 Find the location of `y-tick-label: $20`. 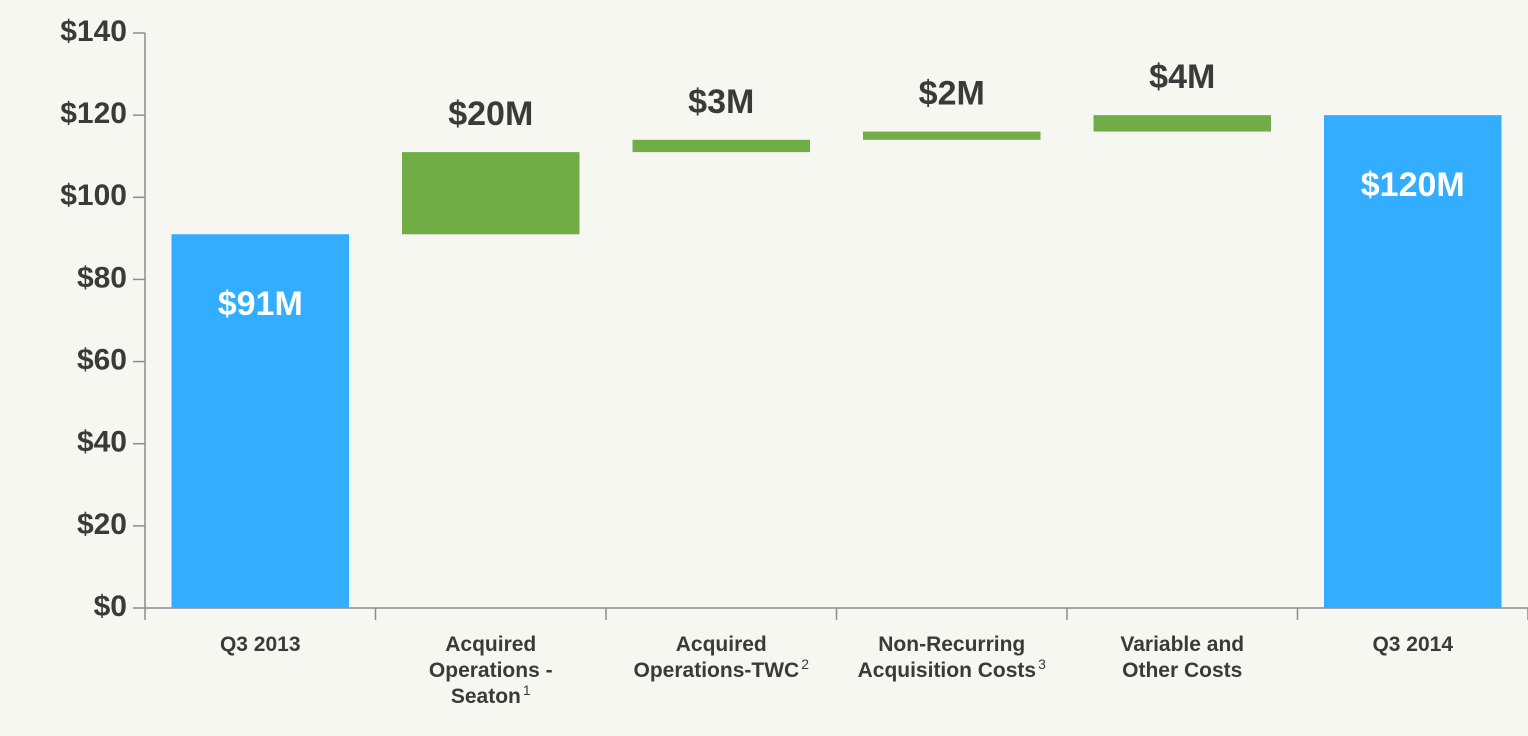

y-tick-label: $20 is located at coordinates (102, 524).